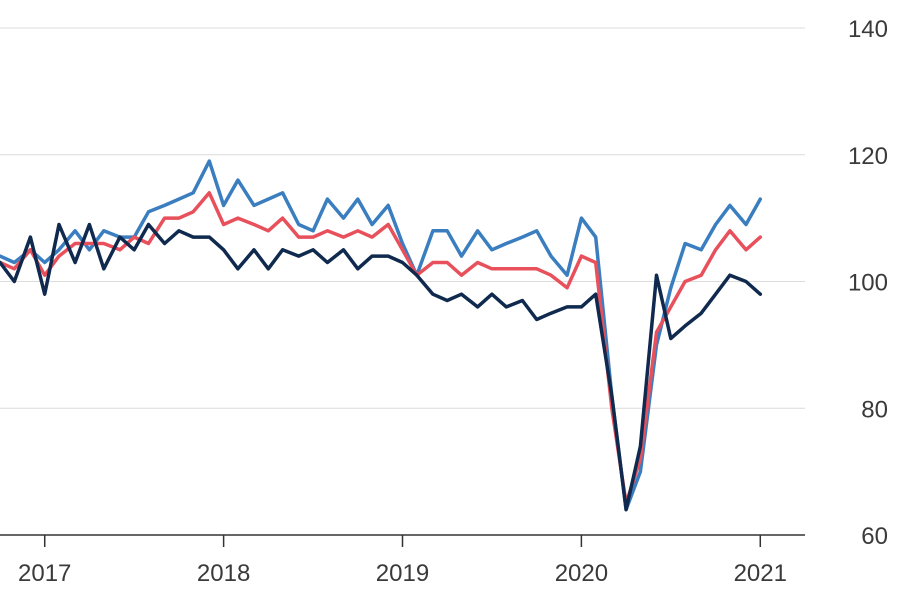  What do you see at coordinates (44, 573) in the screenshot?
I see `x-tick-label: 2017` at bounding box center [44, 573].